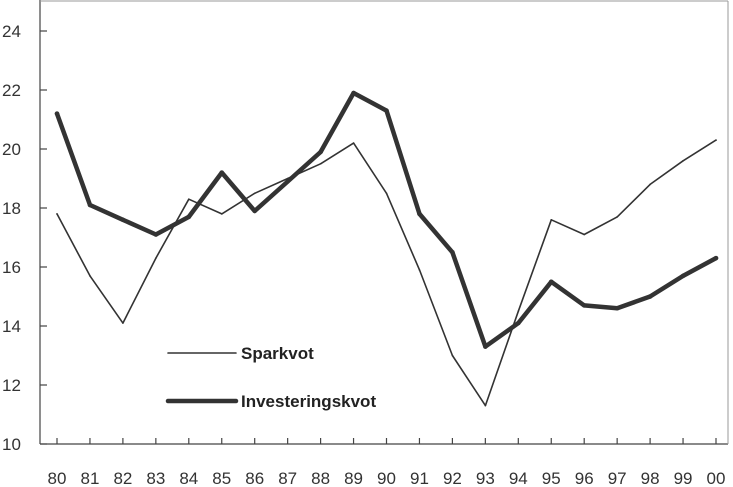  I want to click on x-tick-label: 93, so click(485, 478).